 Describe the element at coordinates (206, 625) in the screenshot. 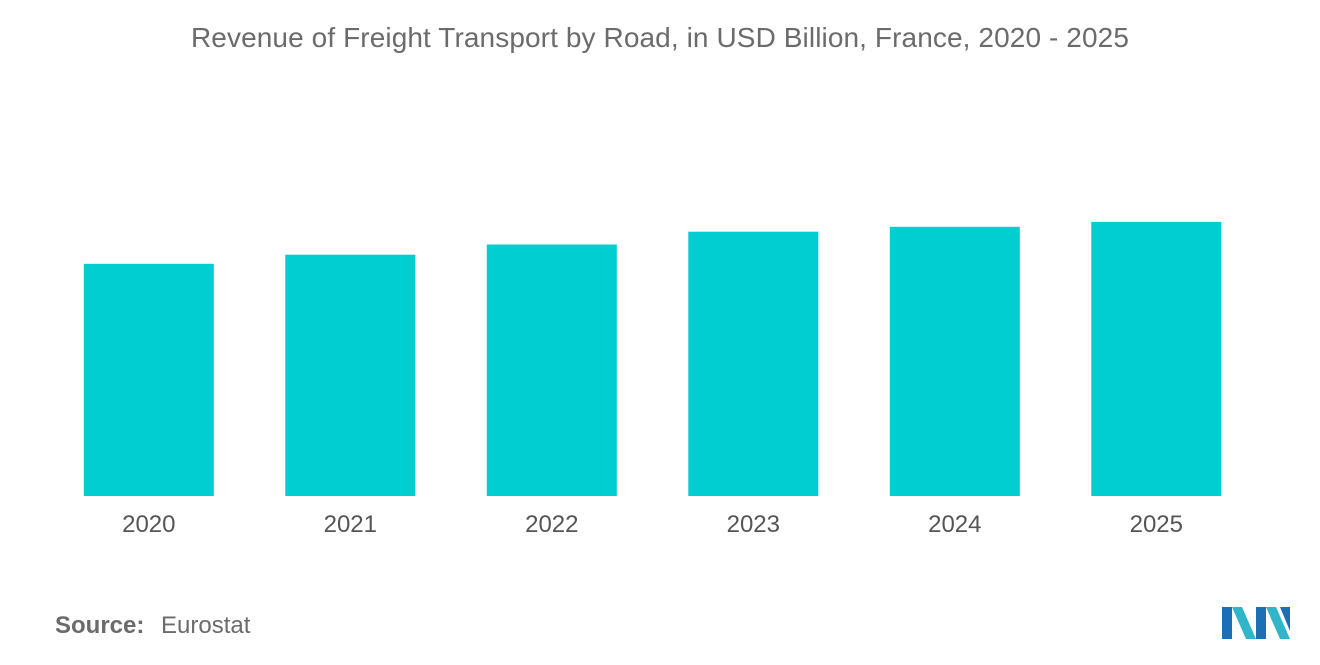

I see `source-value: Eurostat` at that location.